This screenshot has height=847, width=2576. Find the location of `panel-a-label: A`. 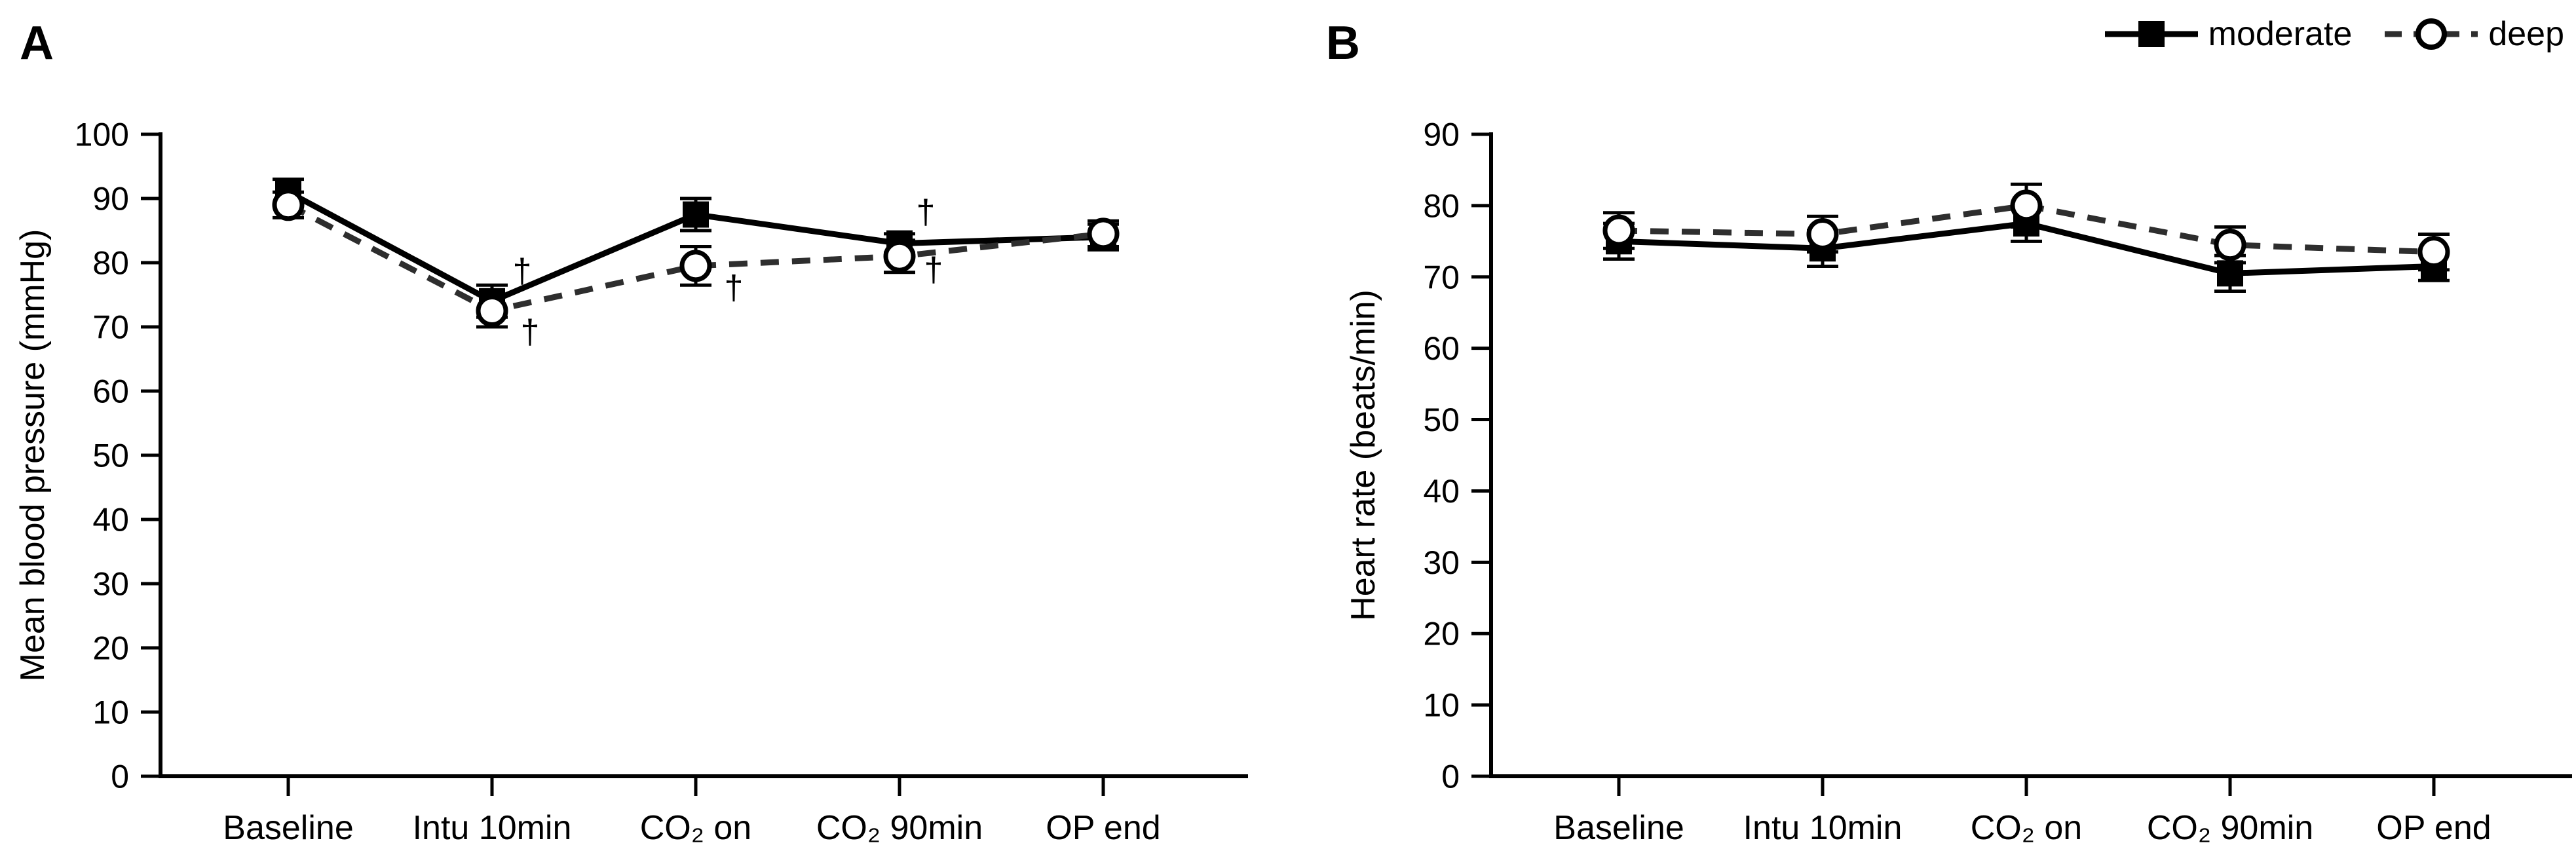

panel-a-label: A is located at coordinates (37, 43).